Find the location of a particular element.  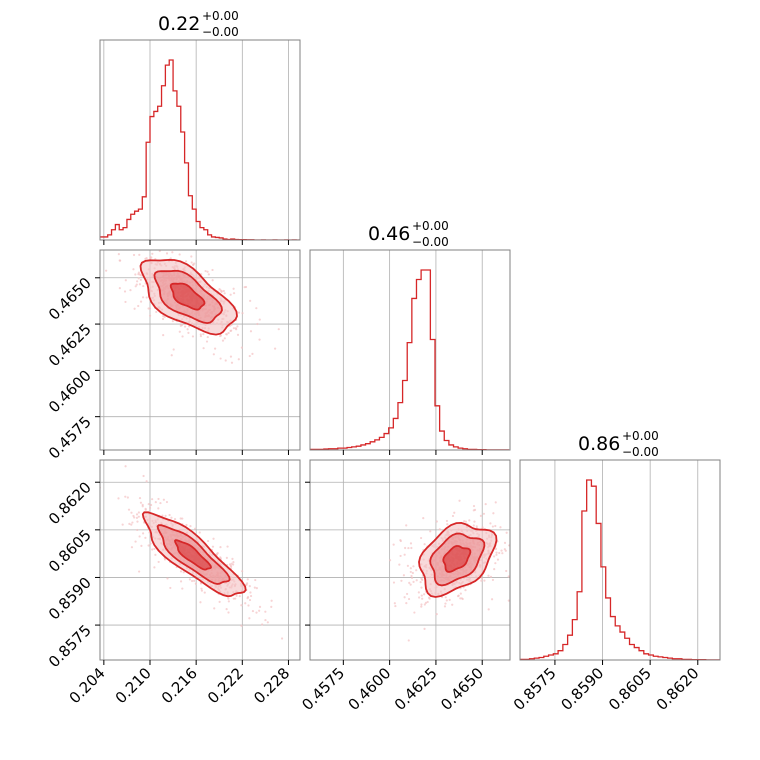

x-tick-label-1: 0.4600 is located at coordinates (370, 689).